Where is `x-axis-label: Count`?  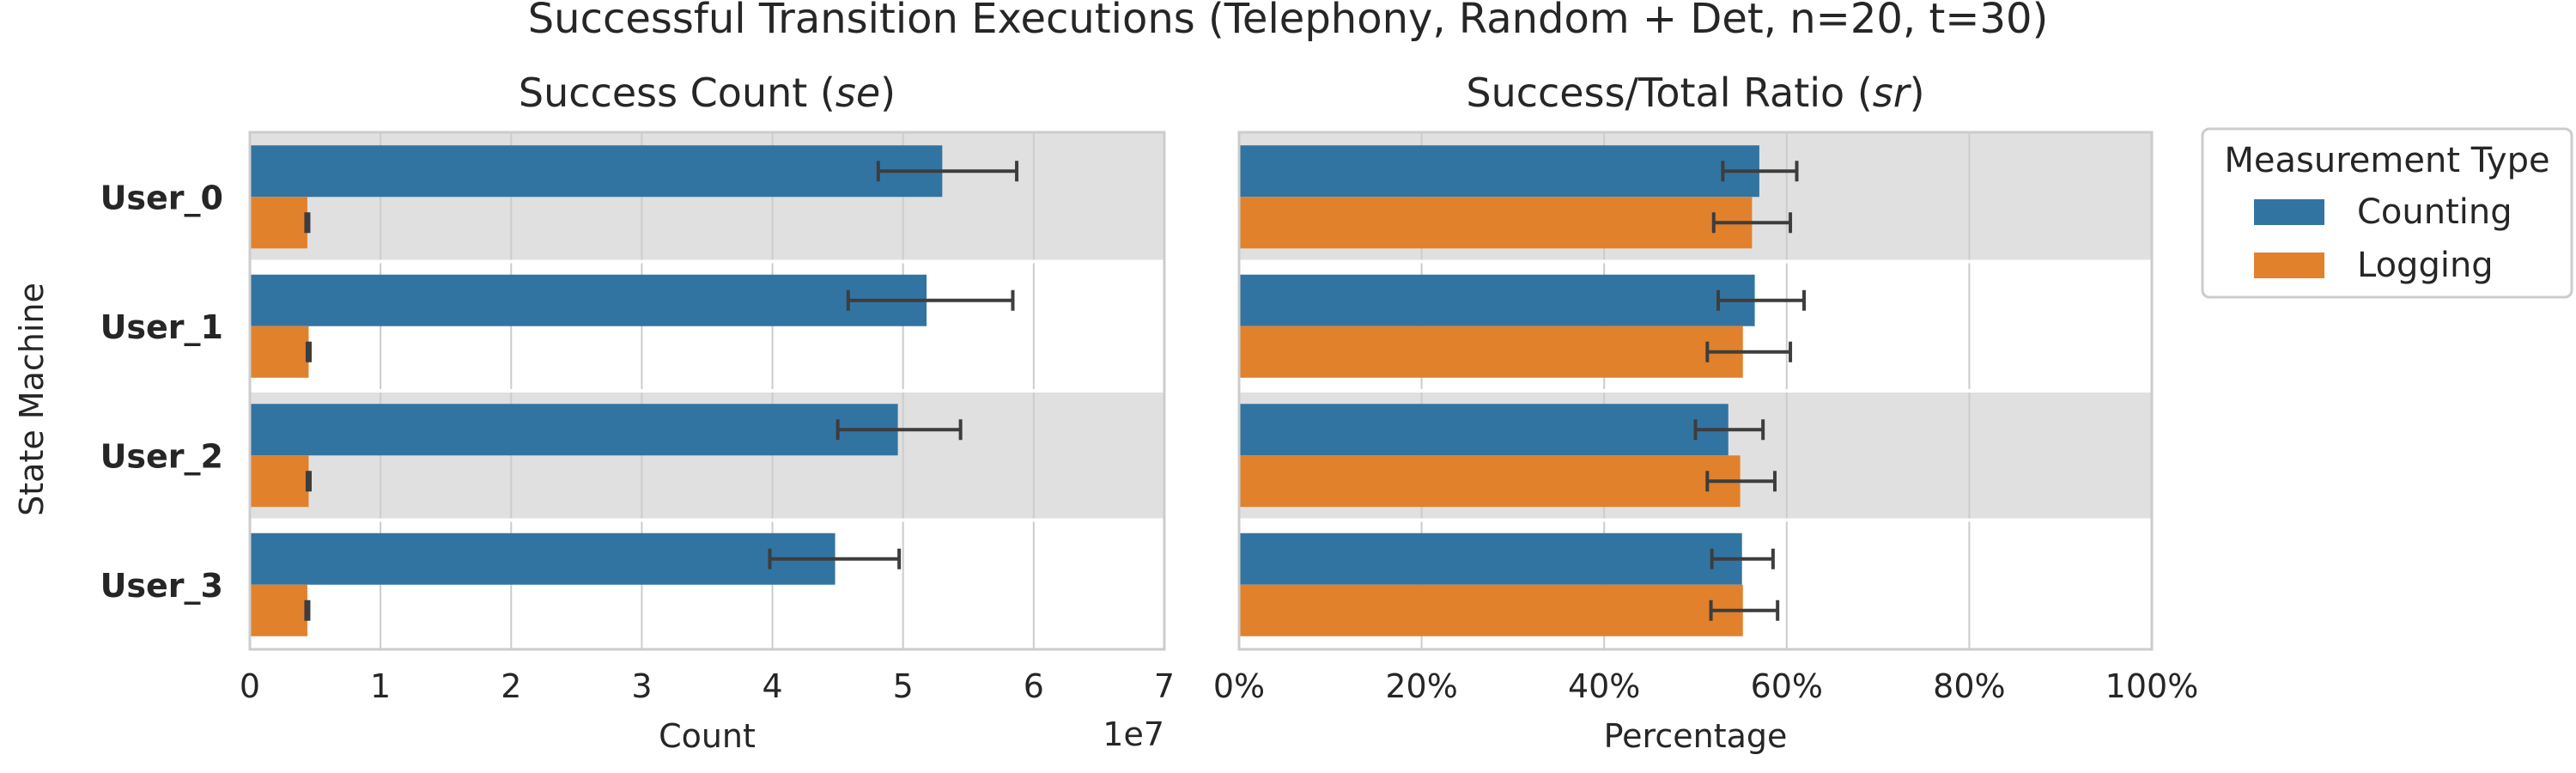
x-axis-label: Count is located at coordinates (707, 736).